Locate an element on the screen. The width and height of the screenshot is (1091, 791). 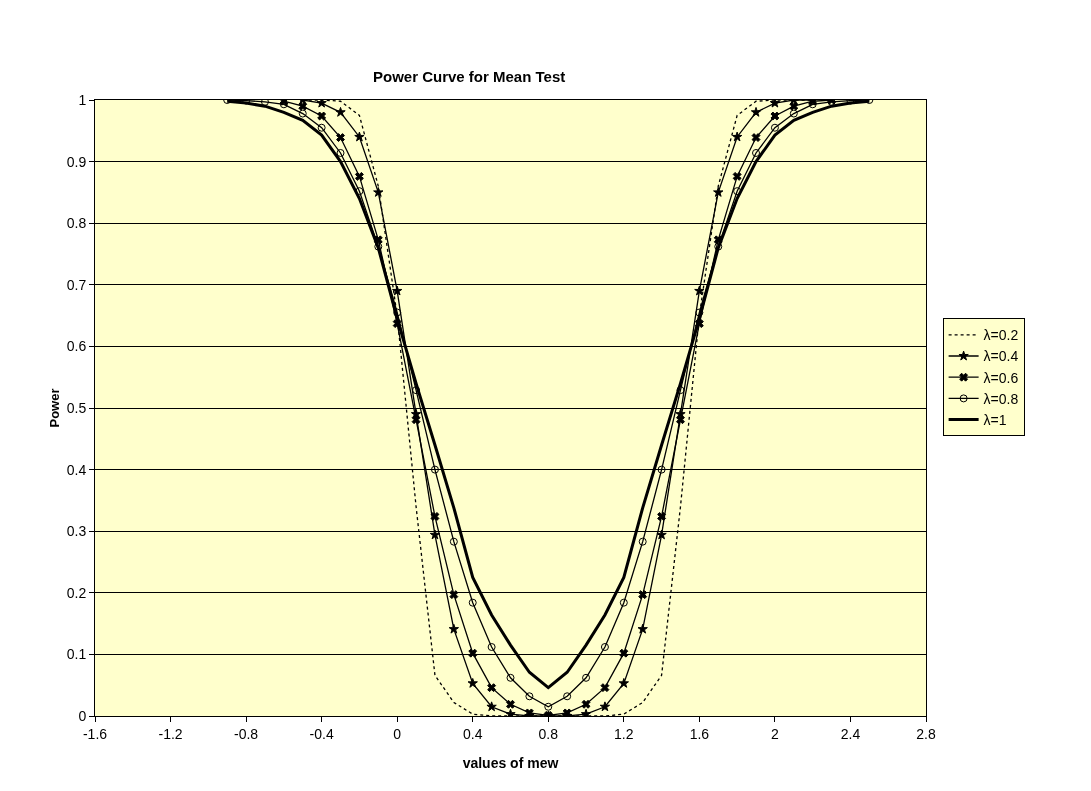
y-tick-label: 0.7 is located at coordinates (76, 284).